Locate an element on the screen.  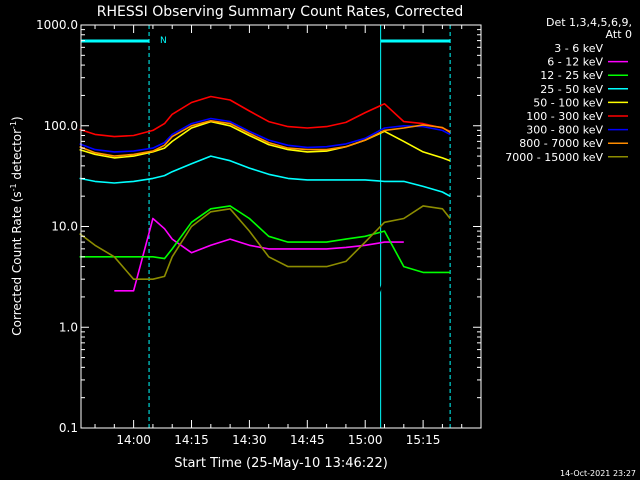
legend-label-1: 6 - 12 keV is located at coordinates (575, 62).